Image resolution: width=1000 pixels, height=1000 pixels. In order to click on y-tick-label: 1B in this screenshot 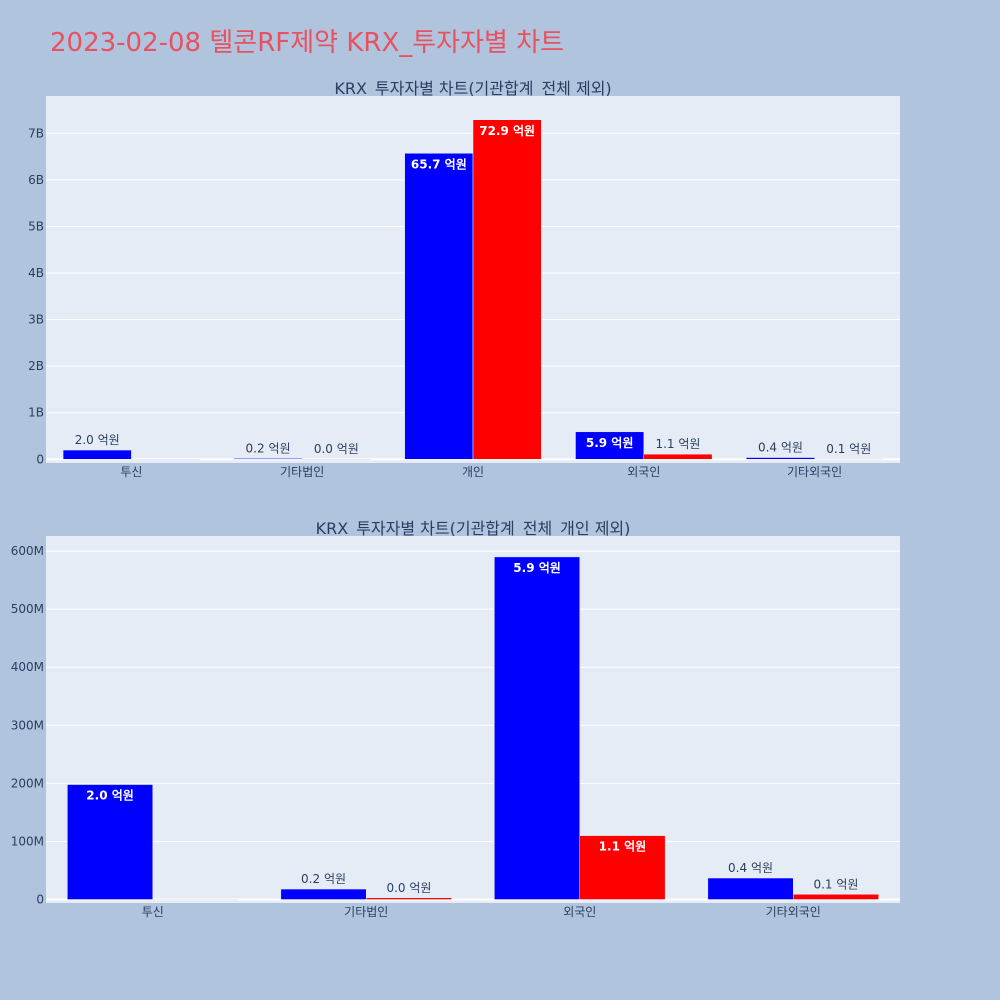, I will do `click(36, 413)`.